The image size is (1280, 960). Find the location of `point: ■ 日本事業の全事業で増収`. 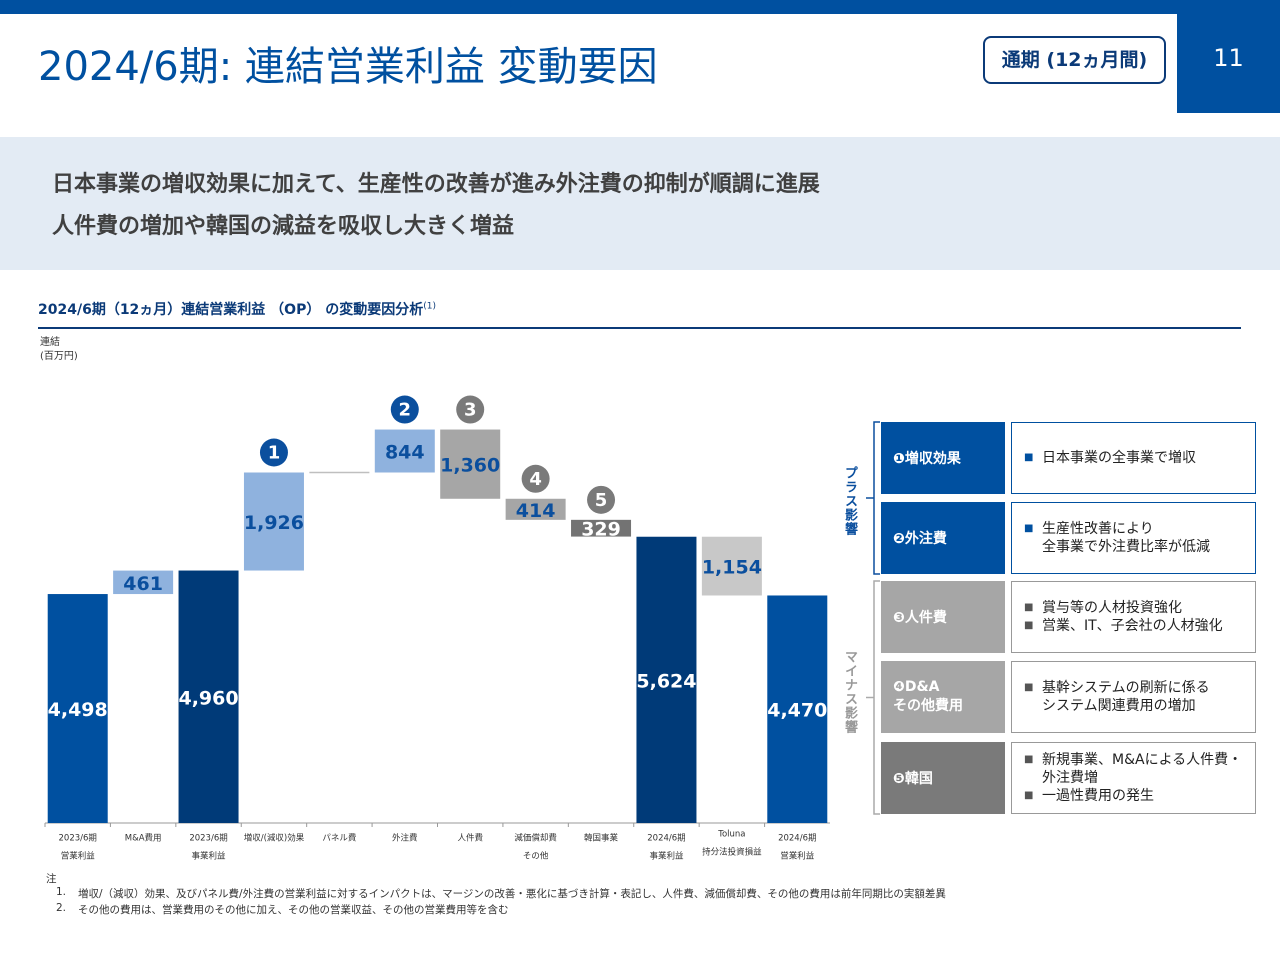

point: ■ 日本事業の全事業で増収 is located at coordinates (1139, 458).